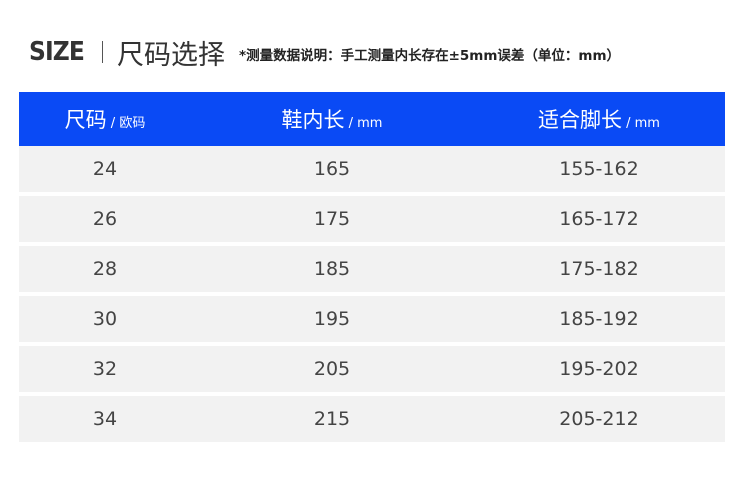  I want to click on page-title: SIZE 尺码选择 *测量数据说明：手工测量内长存在±5mm误差（单位：mm）, so click(325, 52).